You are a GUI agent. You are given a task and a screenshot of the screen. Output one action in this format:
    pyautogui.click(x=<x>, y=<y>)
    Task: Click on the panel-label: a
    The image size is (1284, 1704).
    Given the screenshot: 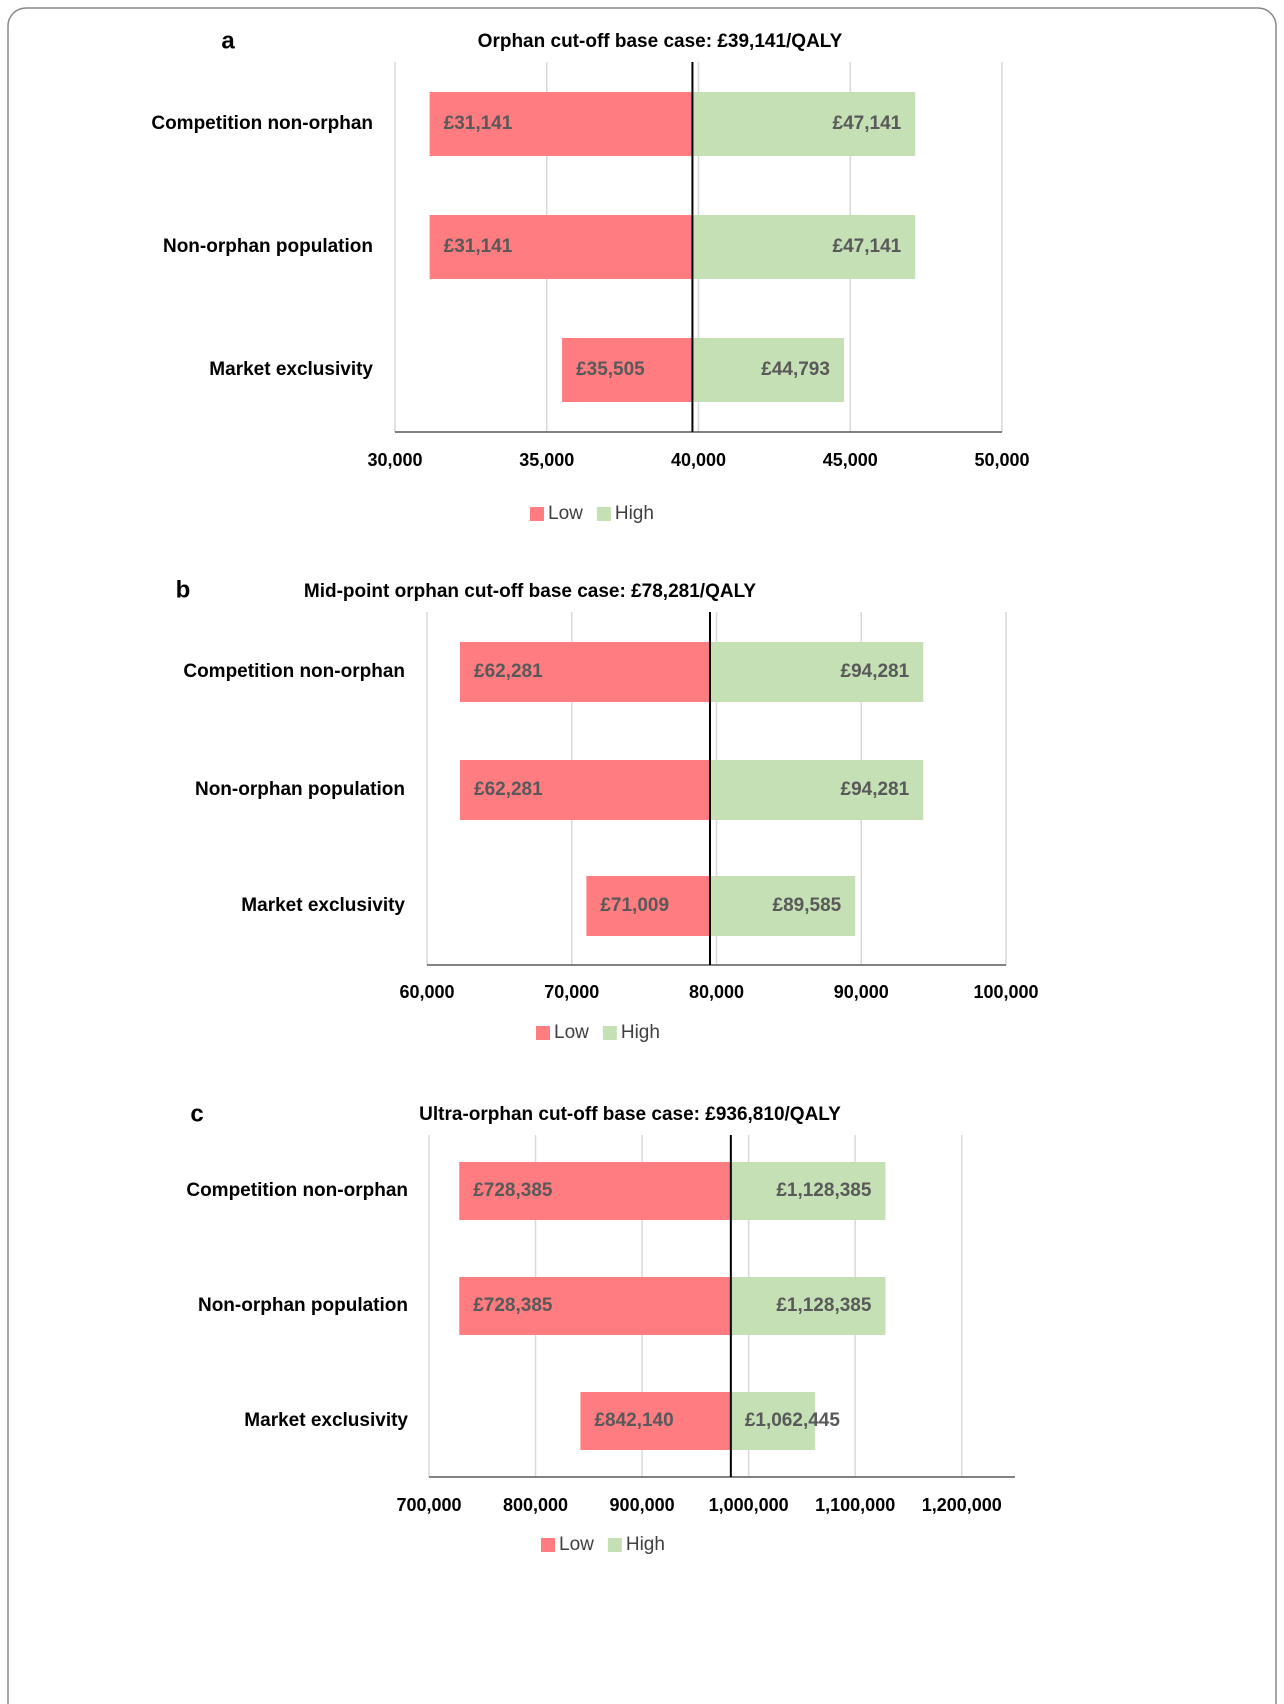 What is the action you would take?
    pyautogui.click(x=228, y=40)
    